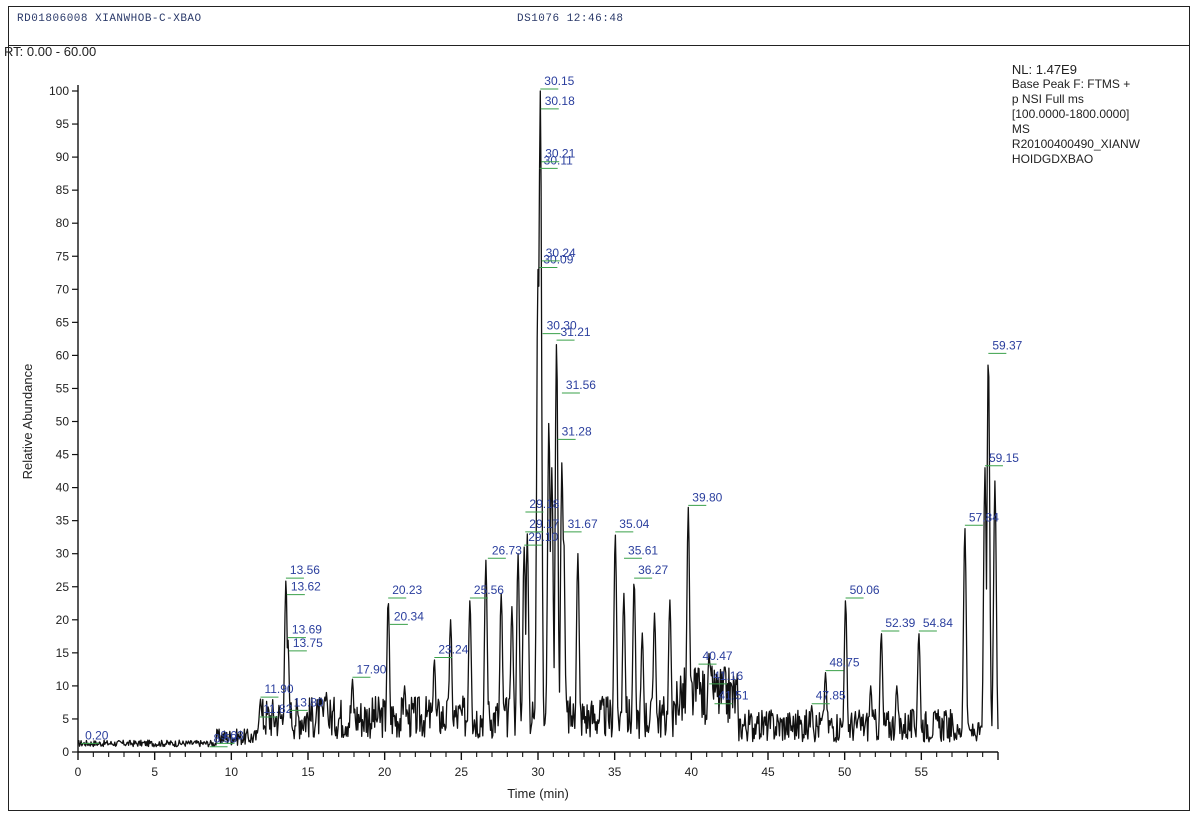 This screenshot has width=1200, height=823. Describe the element at coordinates (109, 19) in the screenshot. I see `header-file-id: RD01806008 XIANWHOB-C-XBAO` at that location.